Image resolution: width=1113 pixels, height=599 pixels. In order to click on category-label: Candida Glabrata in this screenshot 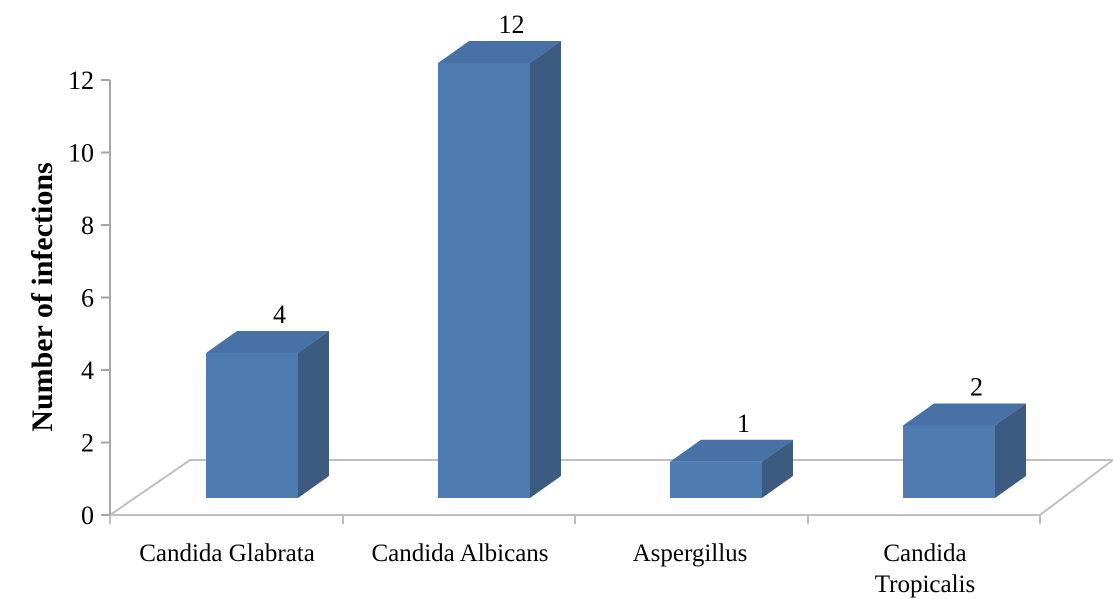, I will do `click(227, 553)`.